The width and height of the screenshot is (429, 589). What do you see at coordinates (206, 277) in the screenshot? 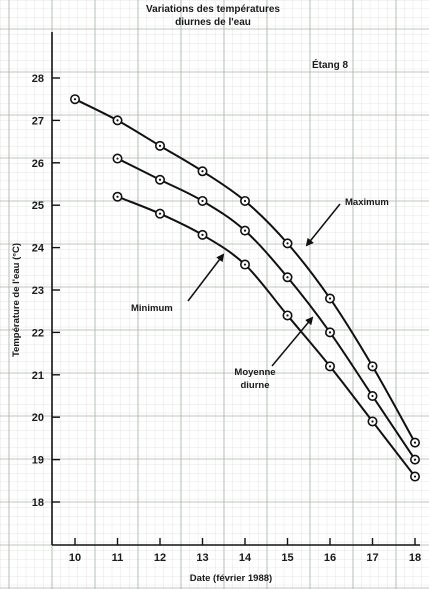
I see `arrow-minimum` at bounding box center [206, 277].